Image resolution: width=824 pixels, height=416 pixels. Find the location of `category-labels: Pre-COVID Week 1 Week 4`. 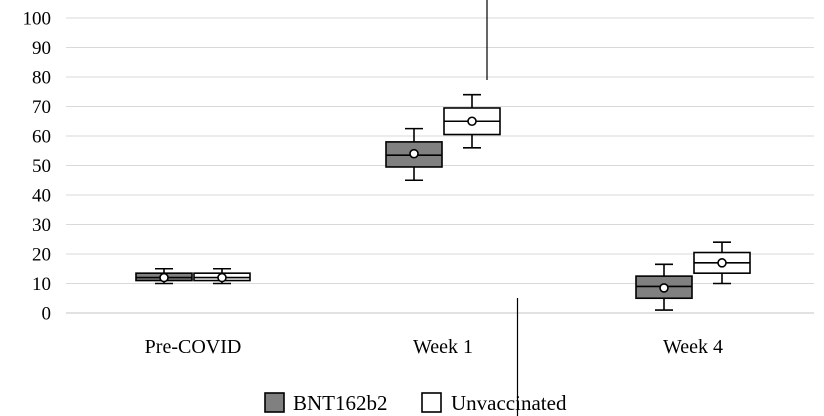

category-labels: Pre-COVID Week 1 Week 4 is located at coordinates (434, 347).